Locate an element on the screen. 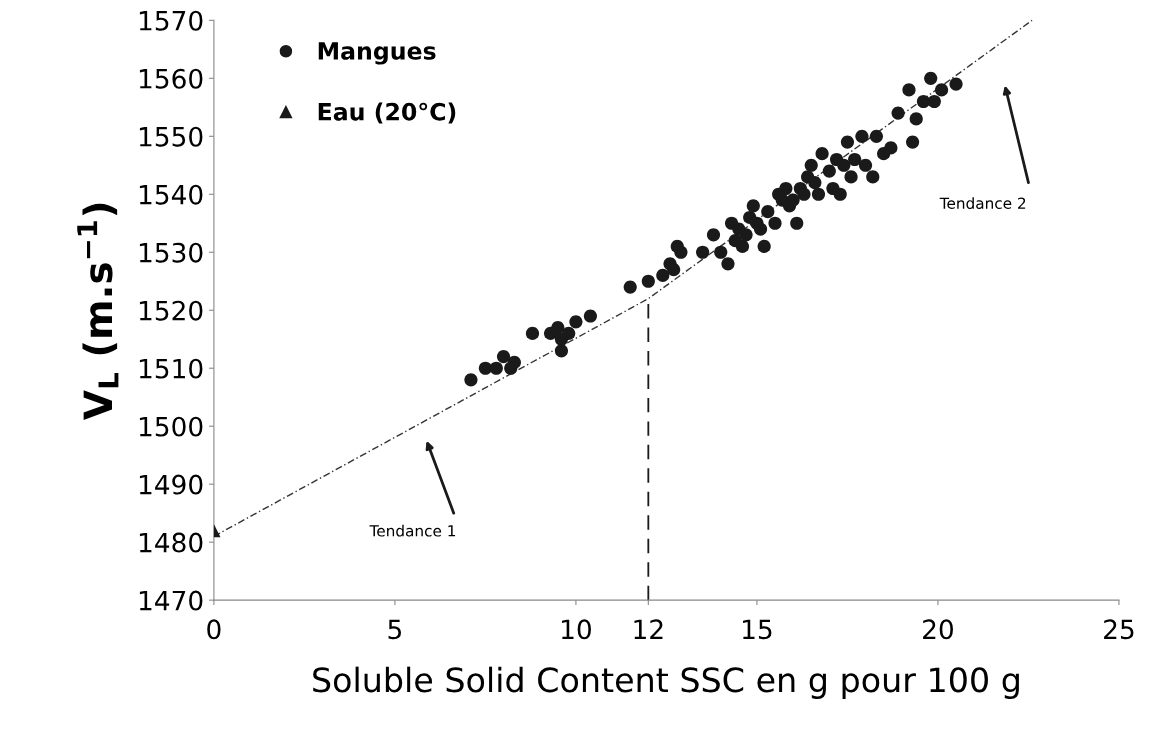 The width and height of the screenshot is (1150, 753). y-axis-title: V$_{L}$ (m.s$^{−1}$) is located at coordinates (98, 311).